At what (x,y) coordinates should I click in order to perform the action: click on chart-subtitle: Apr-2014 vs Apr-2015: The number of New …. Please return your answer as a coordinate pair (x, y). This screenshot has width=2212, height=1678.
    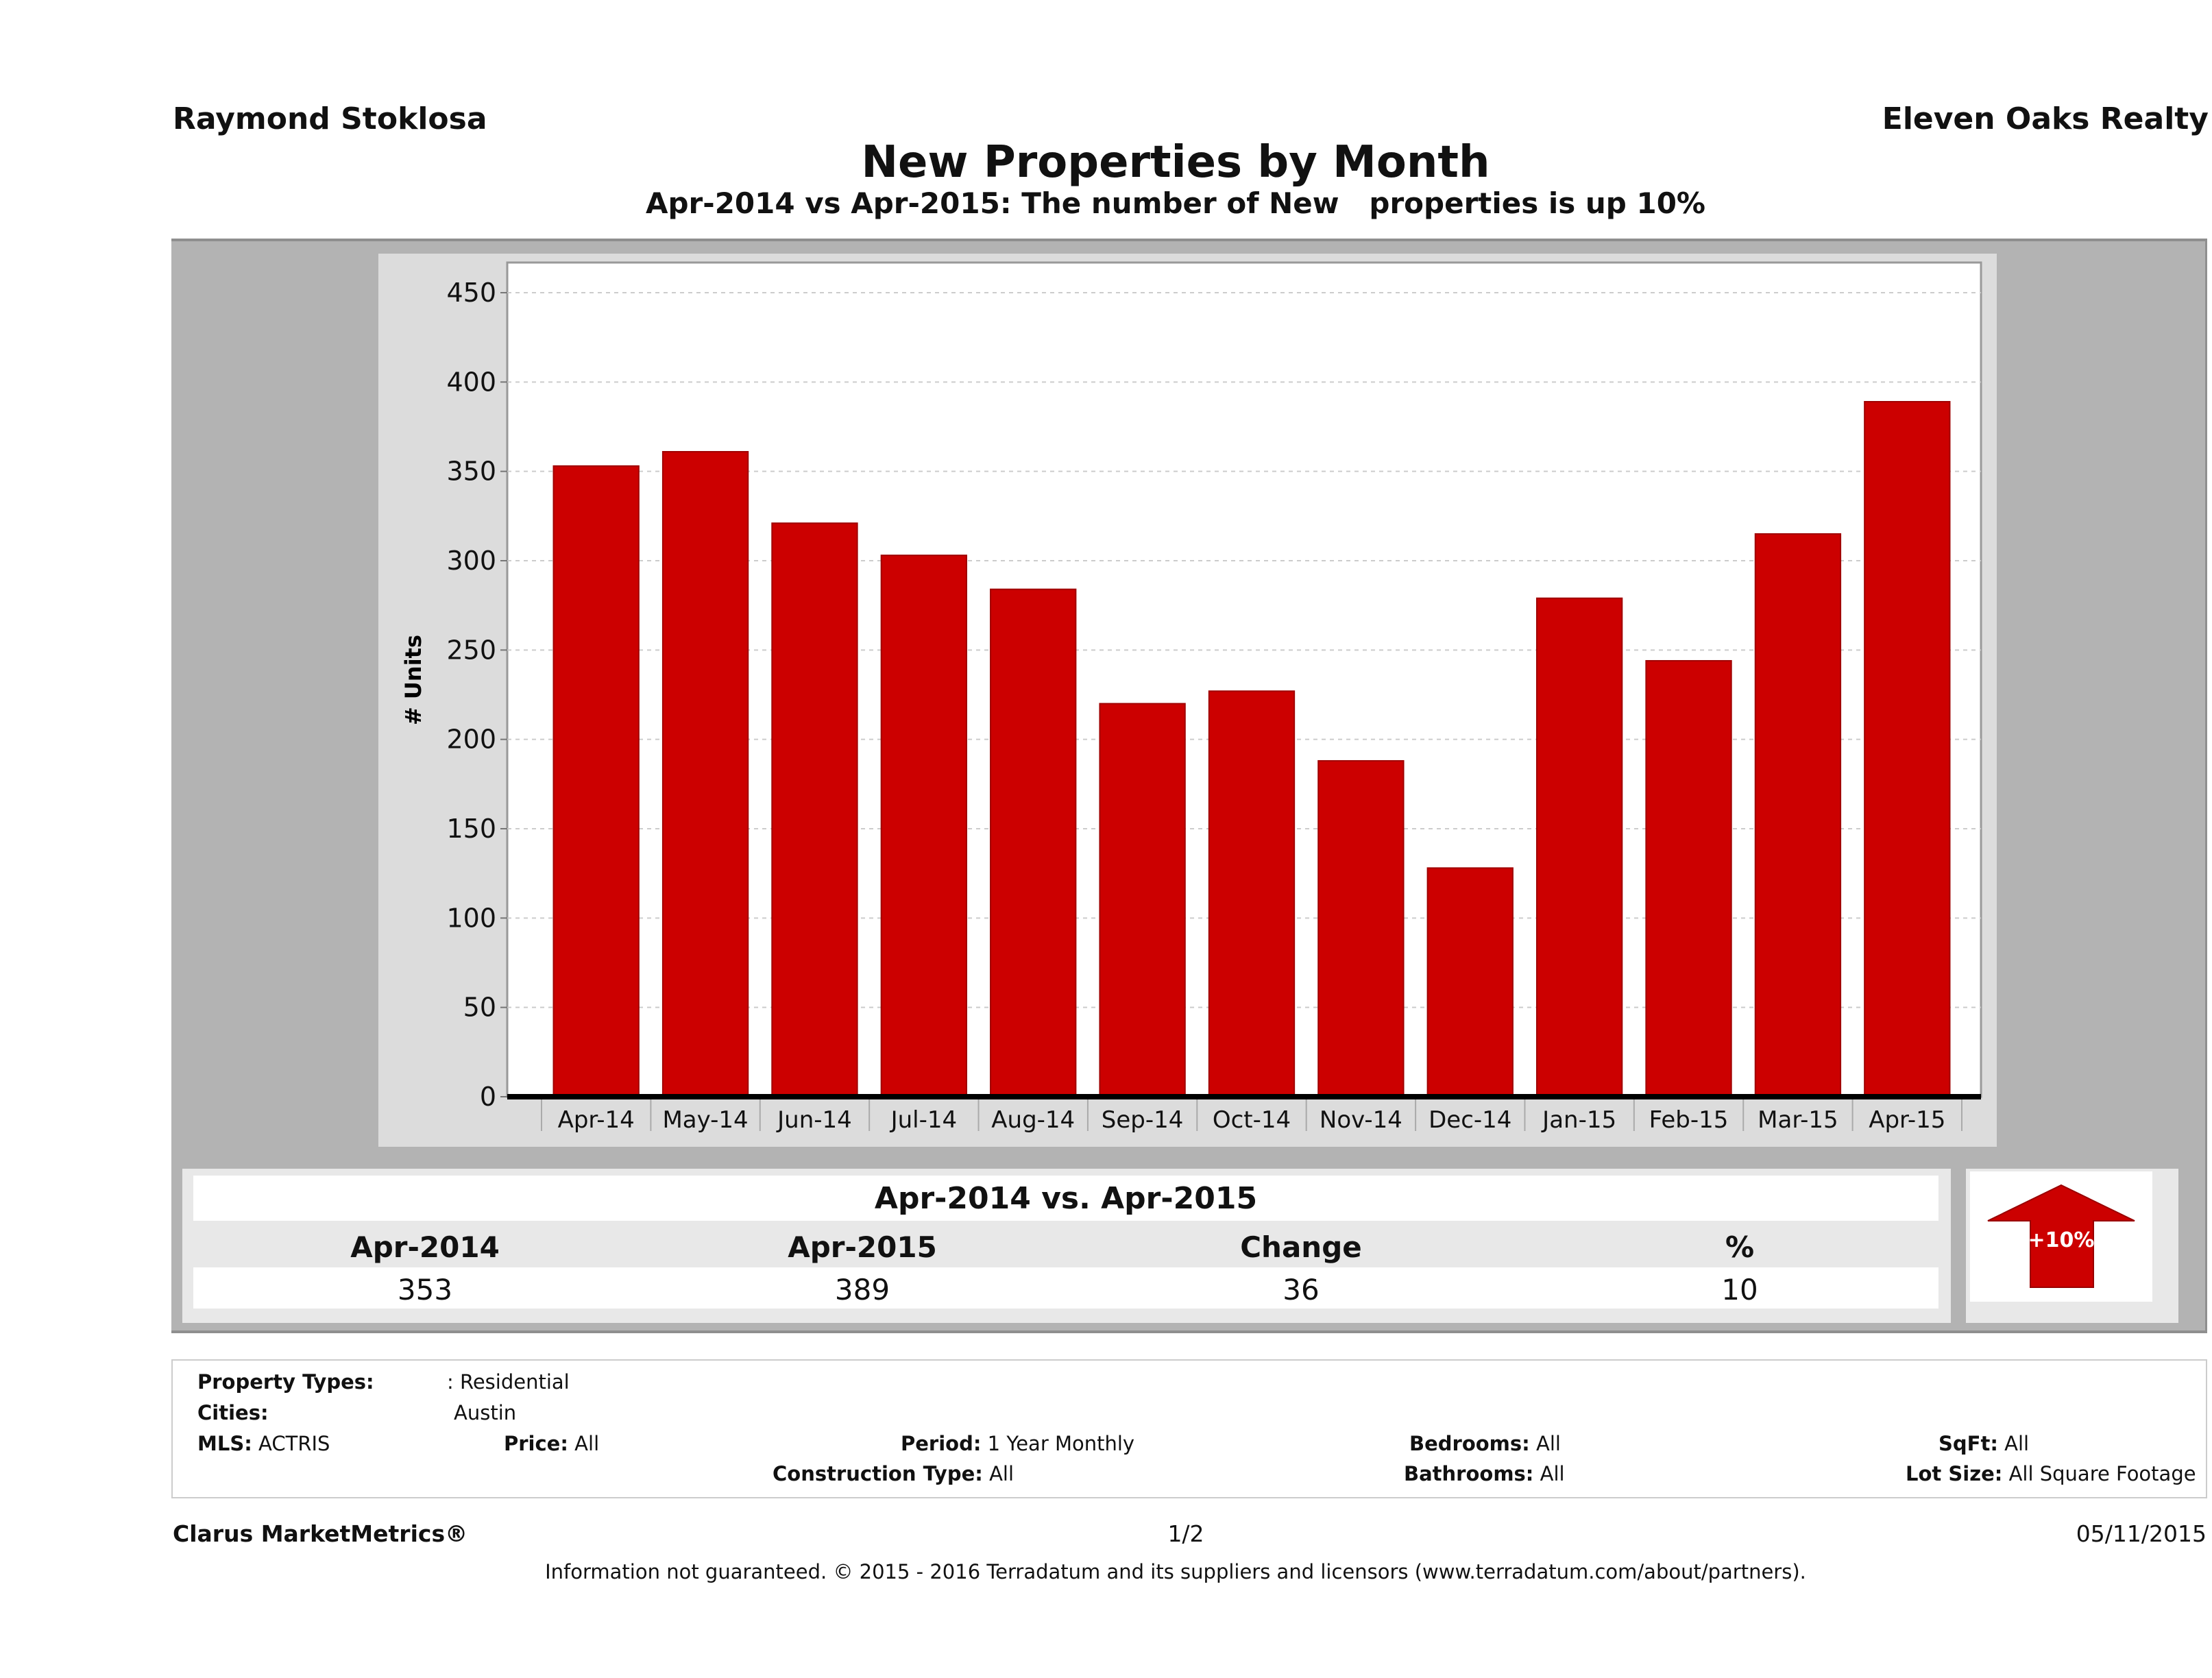
    Looking at the image, I should click on (1175, 203).